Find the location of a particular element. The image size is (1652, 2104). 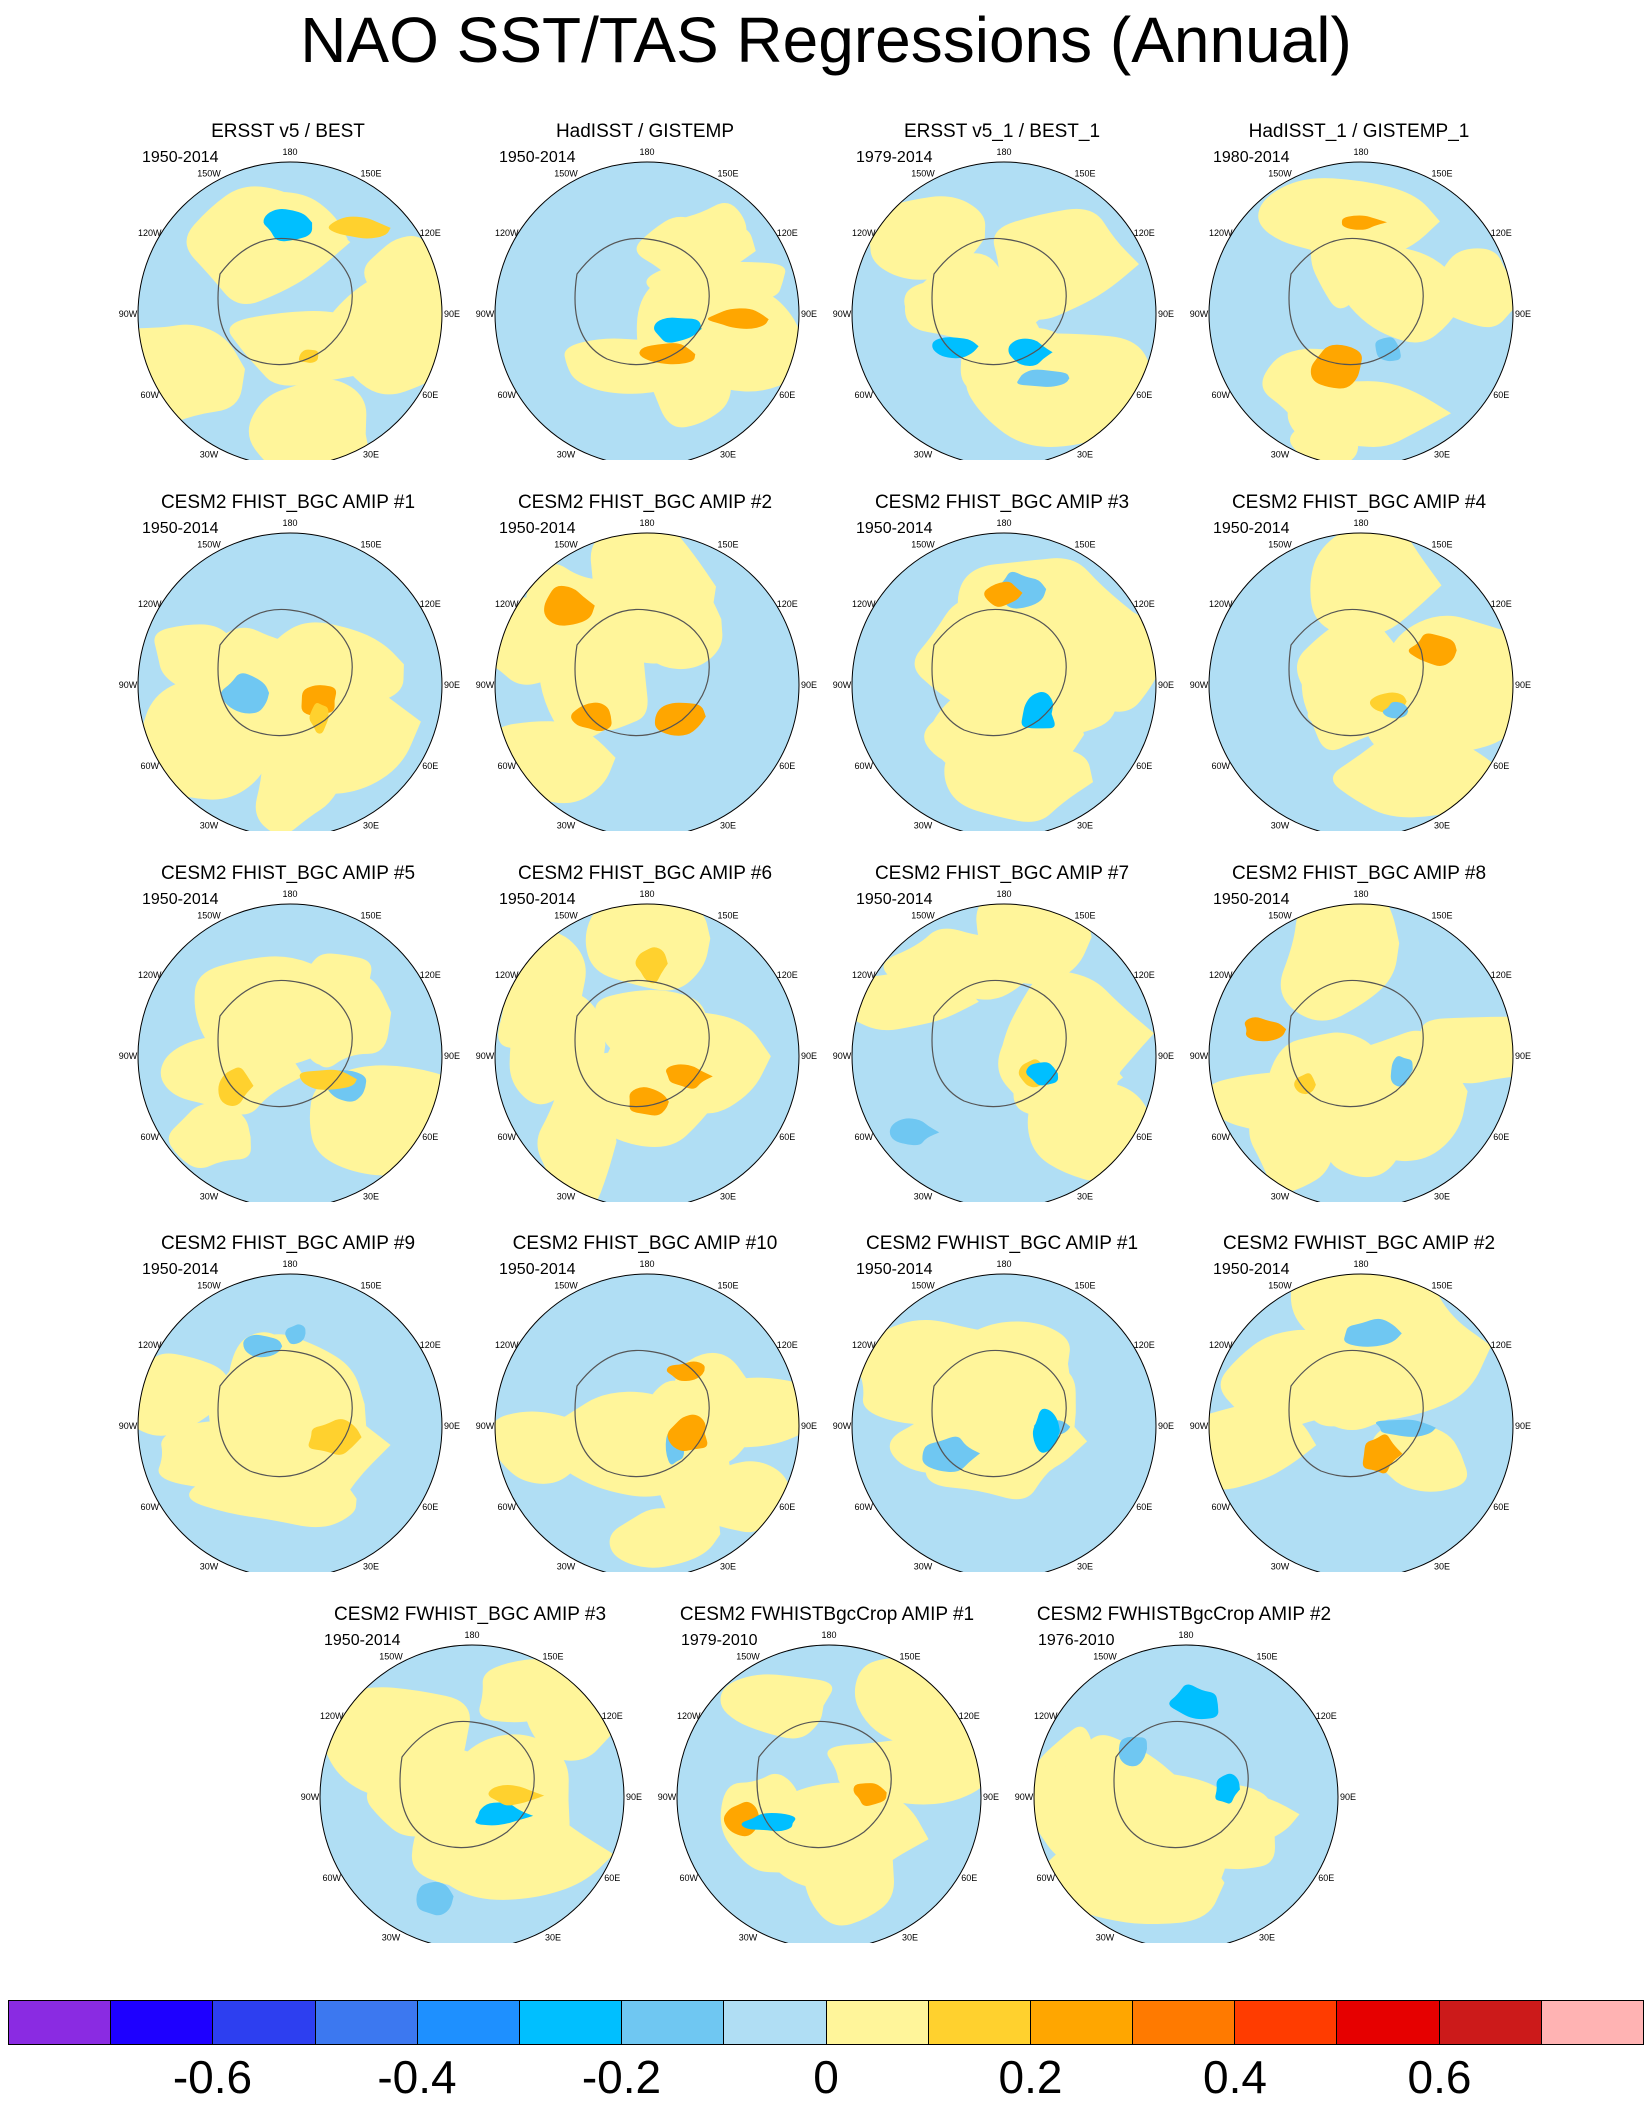

panel-title: CESM2 FHIST_BGC AMIP #9 is located at coordinates (288, 1243).